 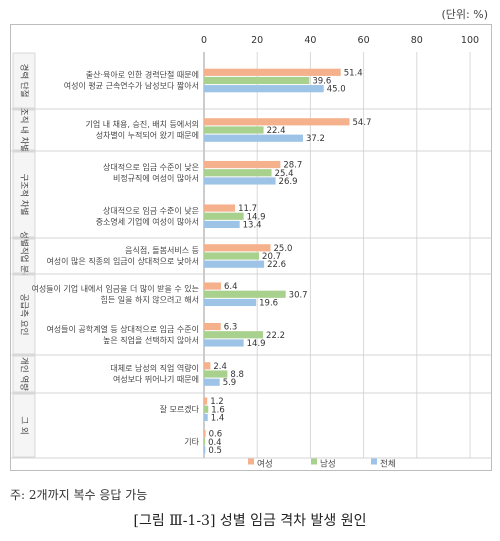 What do you see at coordinates (257, 40) in the screenshot?
I see `x-tick-label: 20` at bounding box center [257, 40].